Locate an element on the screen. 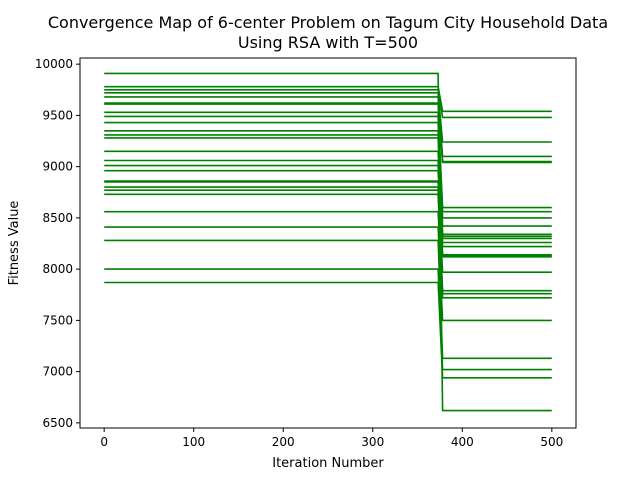  y-tick-label: 9000 is located at coordinates (57, 167).